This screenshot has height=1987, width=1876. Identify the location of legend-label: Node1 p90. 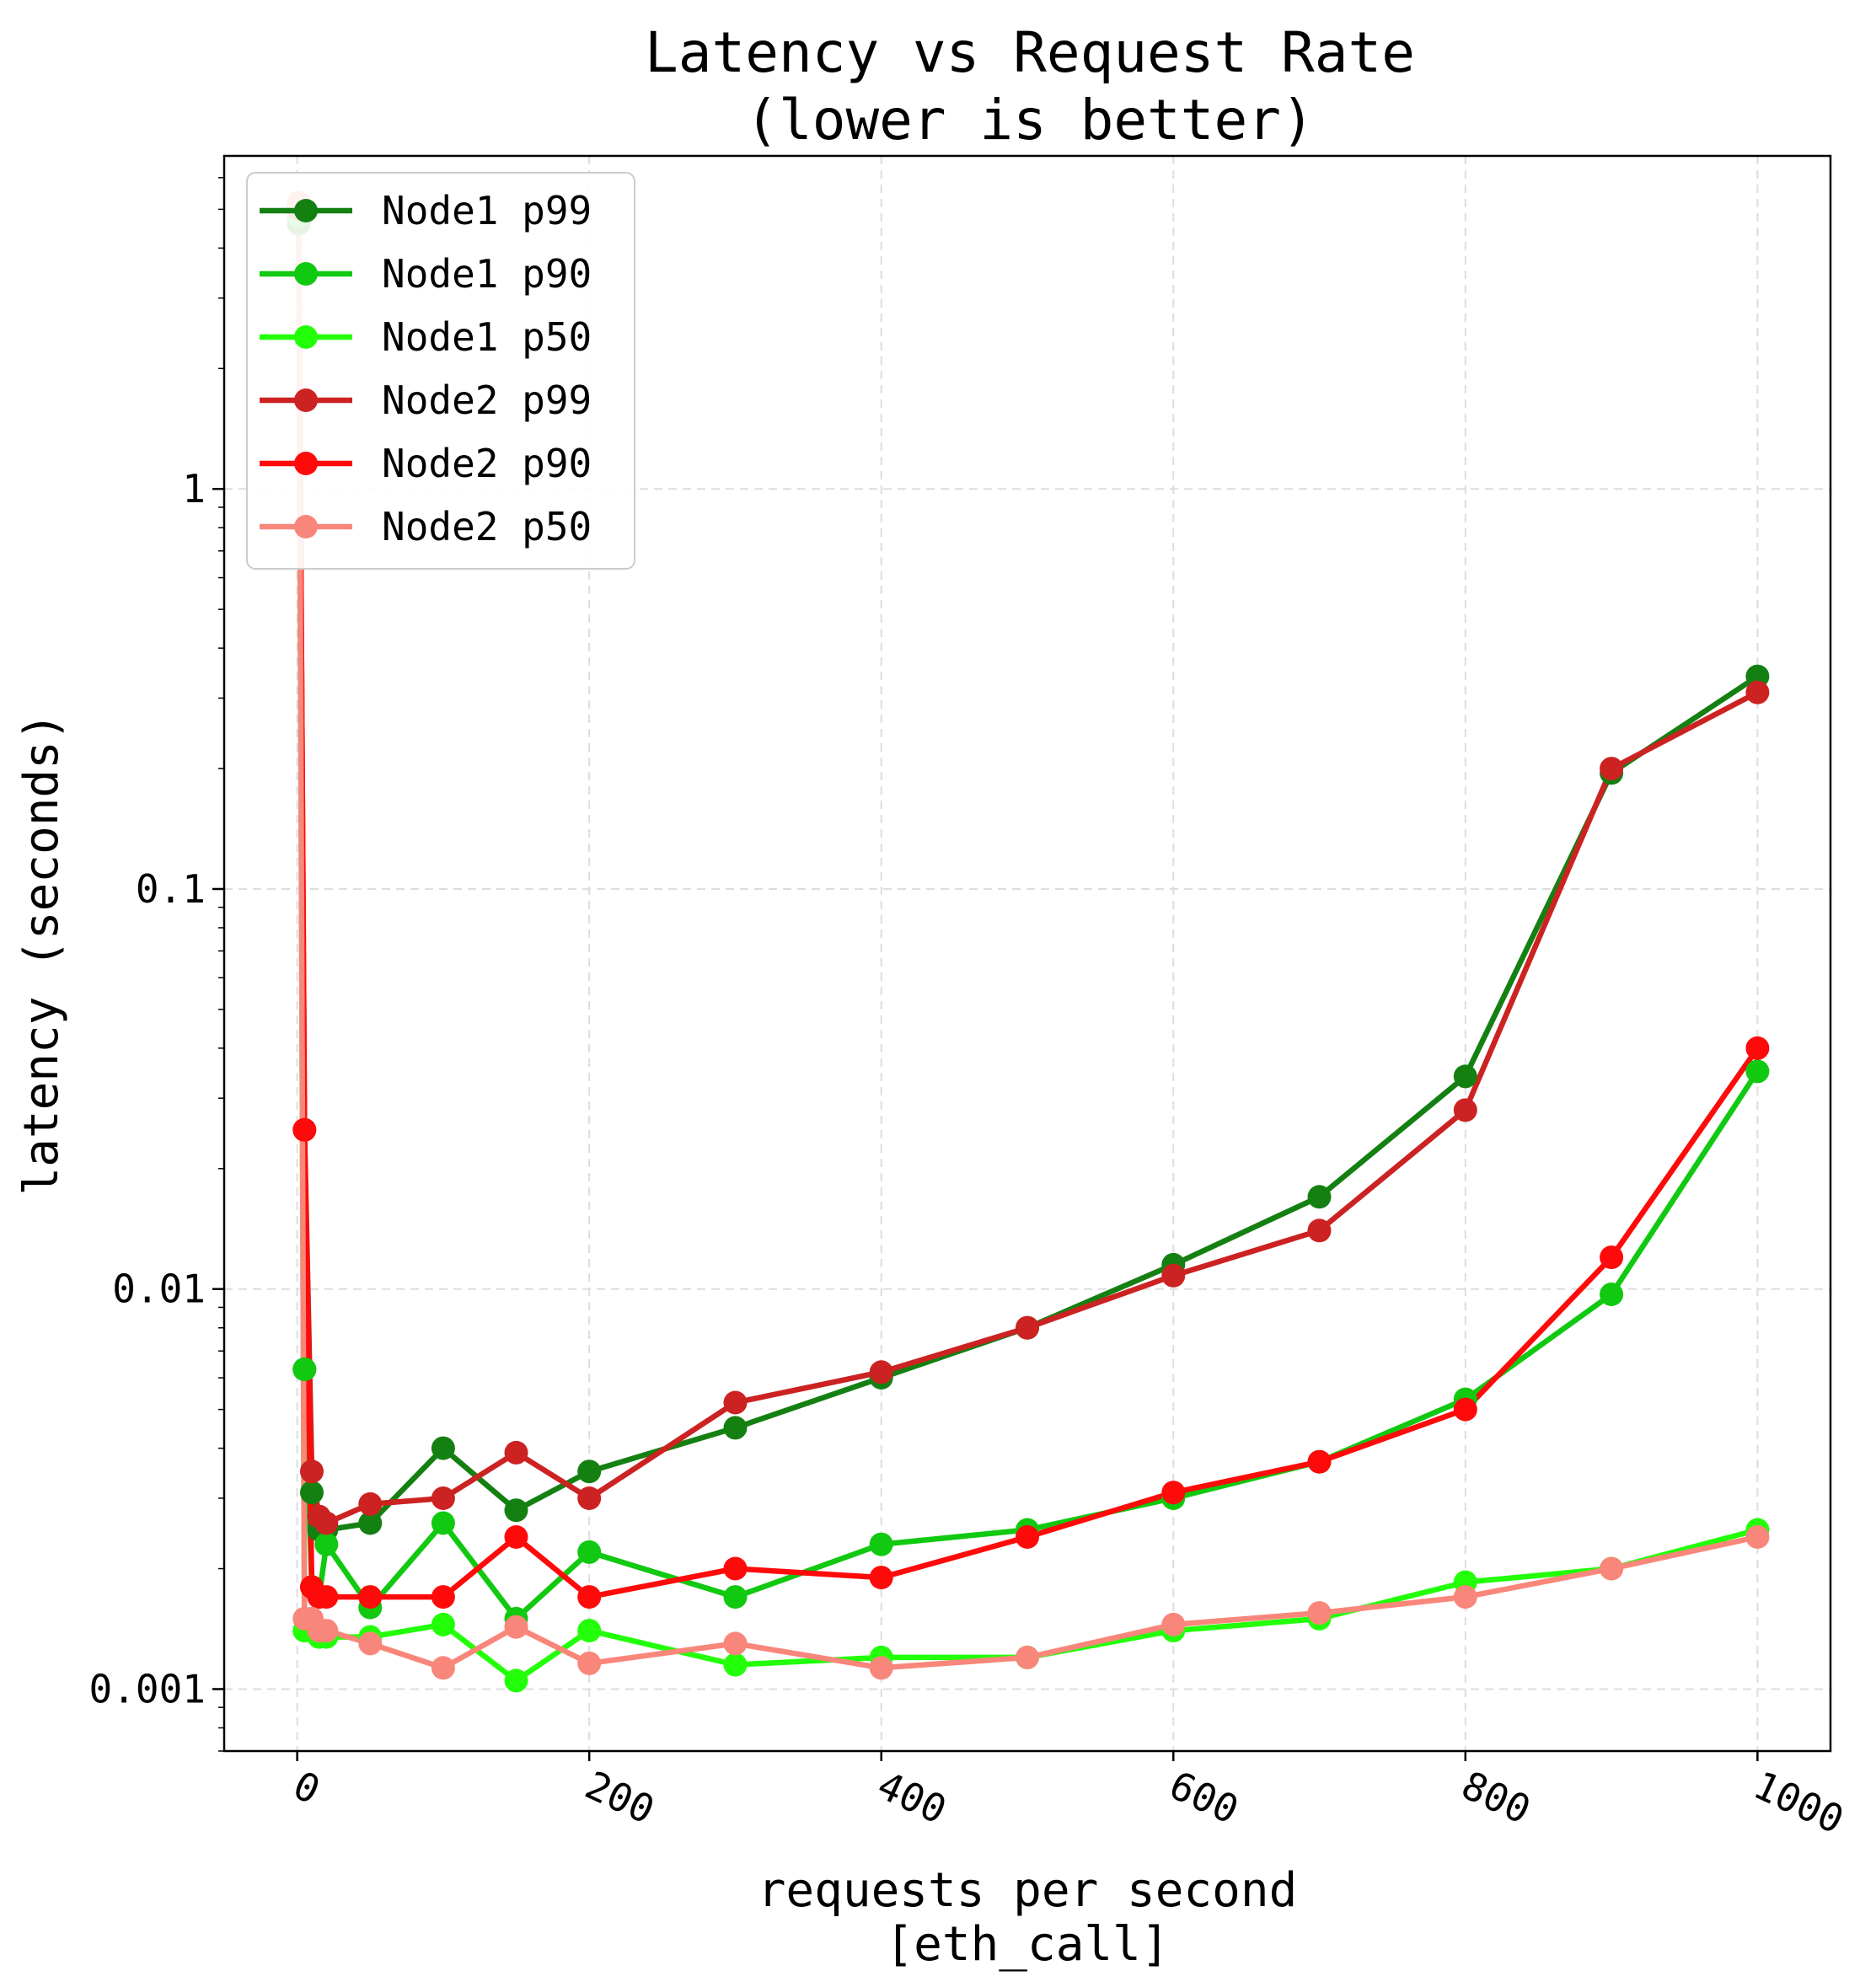
(487, 274).